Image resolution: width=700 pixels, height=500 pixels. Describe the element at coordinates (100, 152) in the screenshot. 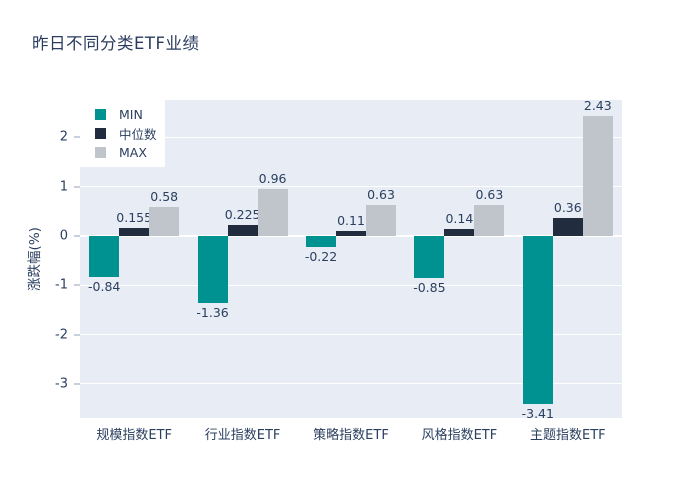

I see `legend-swatch-MAX` at that location.